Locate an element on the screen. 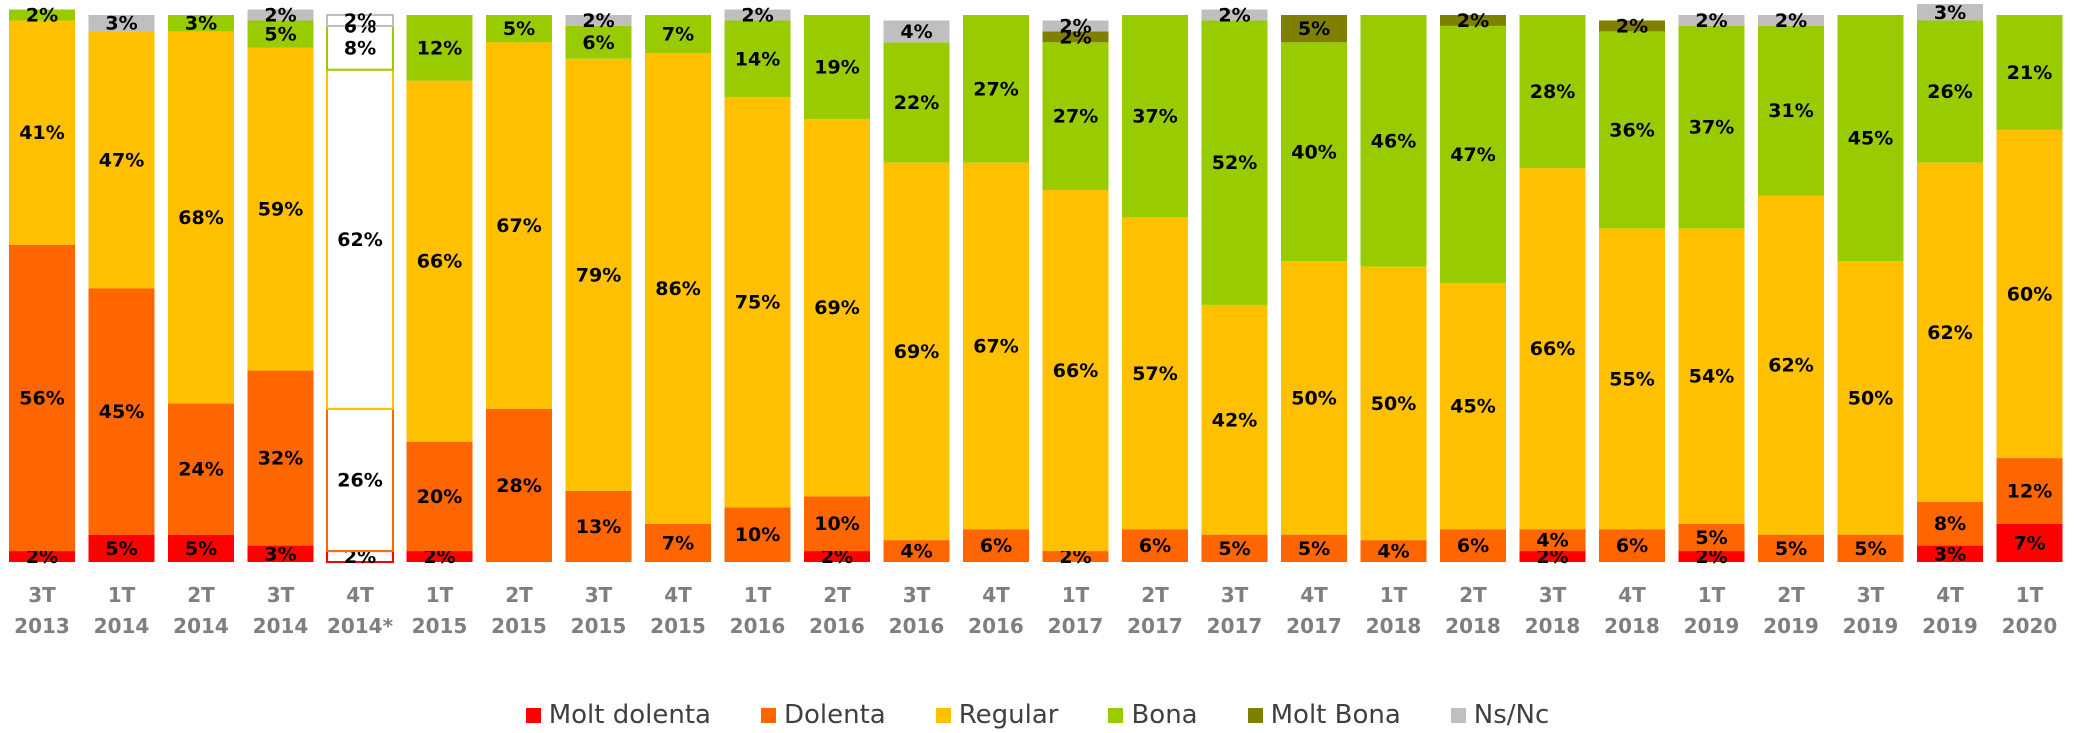 This screenshot has height=733, width=2075. data-label: 7% is located at coordinates (2029, 543).